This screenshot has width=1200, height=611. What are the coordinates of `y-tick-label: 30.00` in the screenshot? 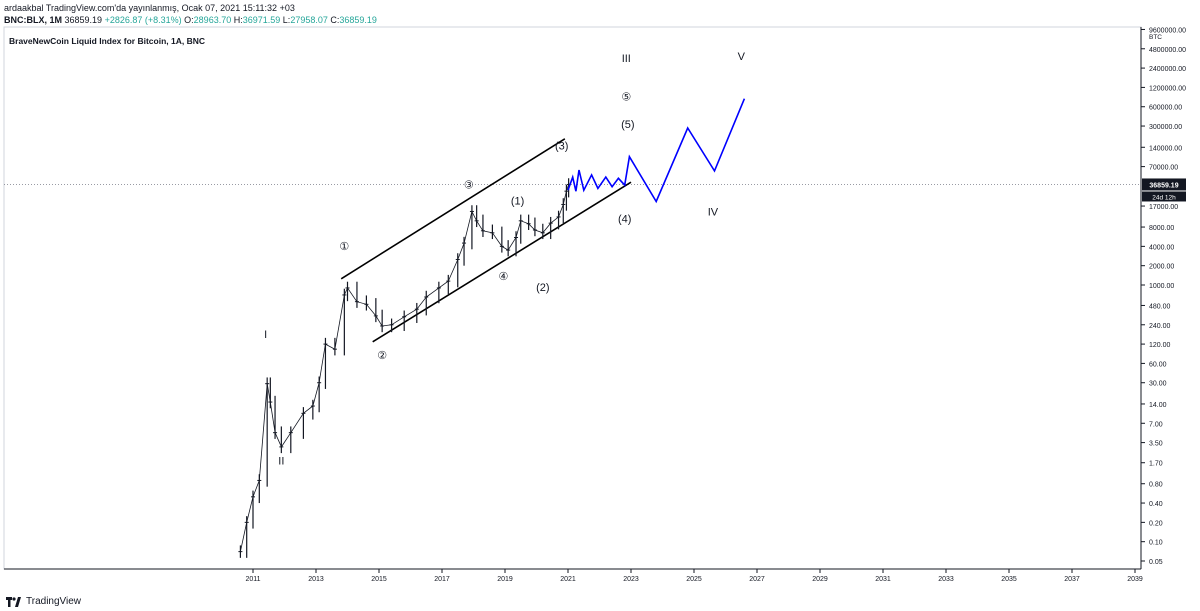 It's located at (1158, 384).